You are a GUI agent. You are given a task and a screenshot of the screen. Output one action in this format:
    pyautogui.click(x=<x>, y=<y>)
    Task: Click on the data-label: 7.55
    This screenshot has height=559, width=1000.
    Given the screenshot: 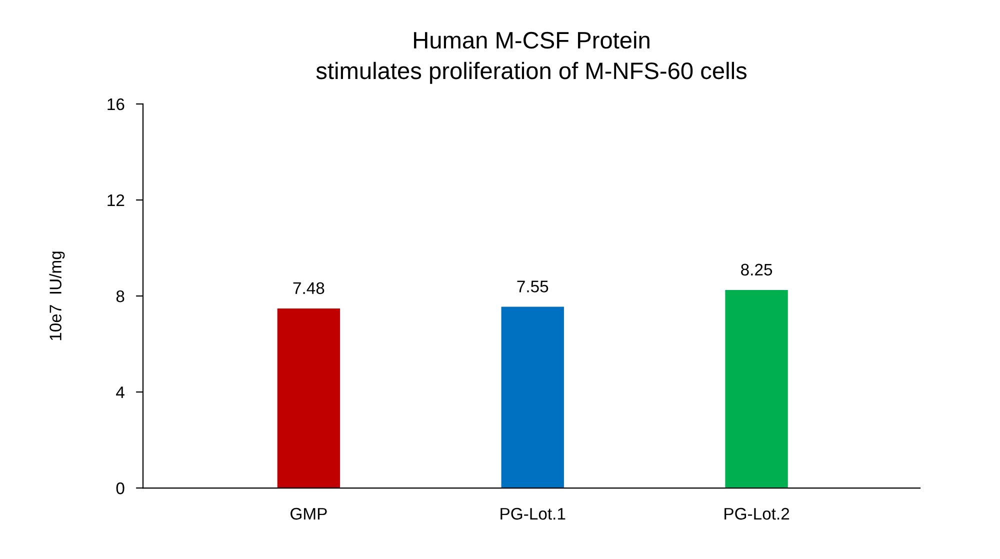 What is the action you would take?
    pyautogui.click(x=532, y=286)
    